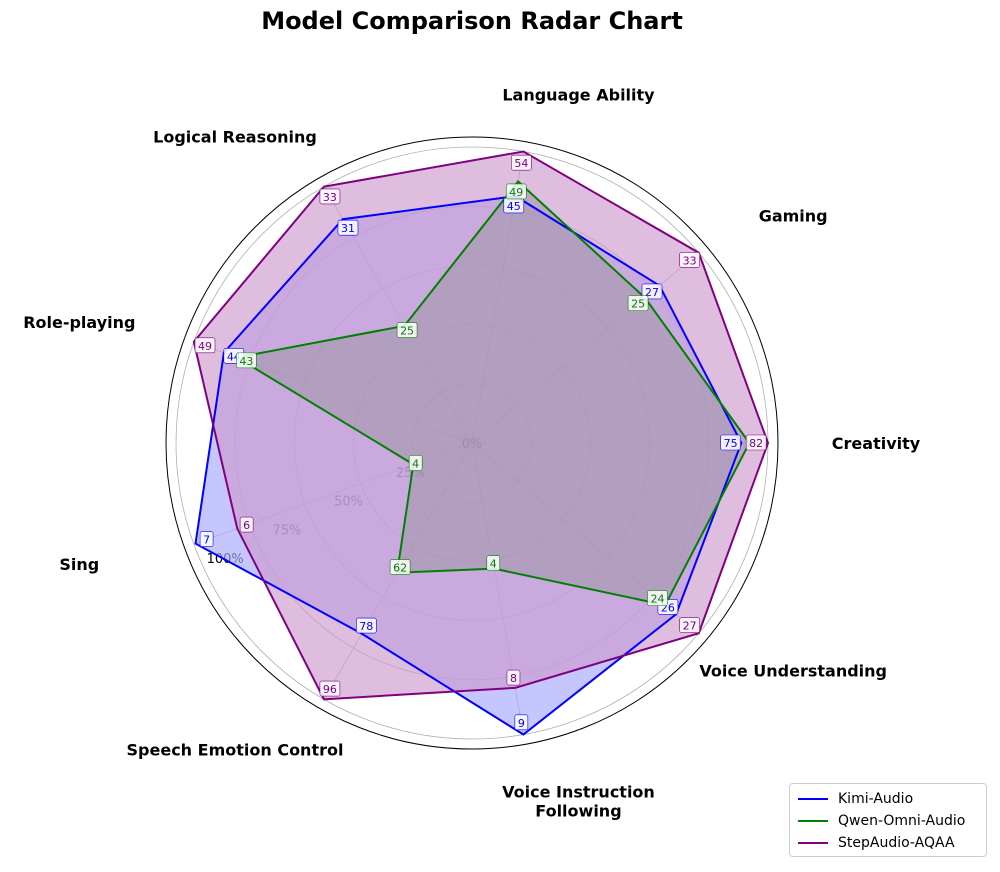 This screenshot has height=872, width=1000. I want to click on legend-label-qwen: Qwen-Omni-Audio, so click(902, 821).